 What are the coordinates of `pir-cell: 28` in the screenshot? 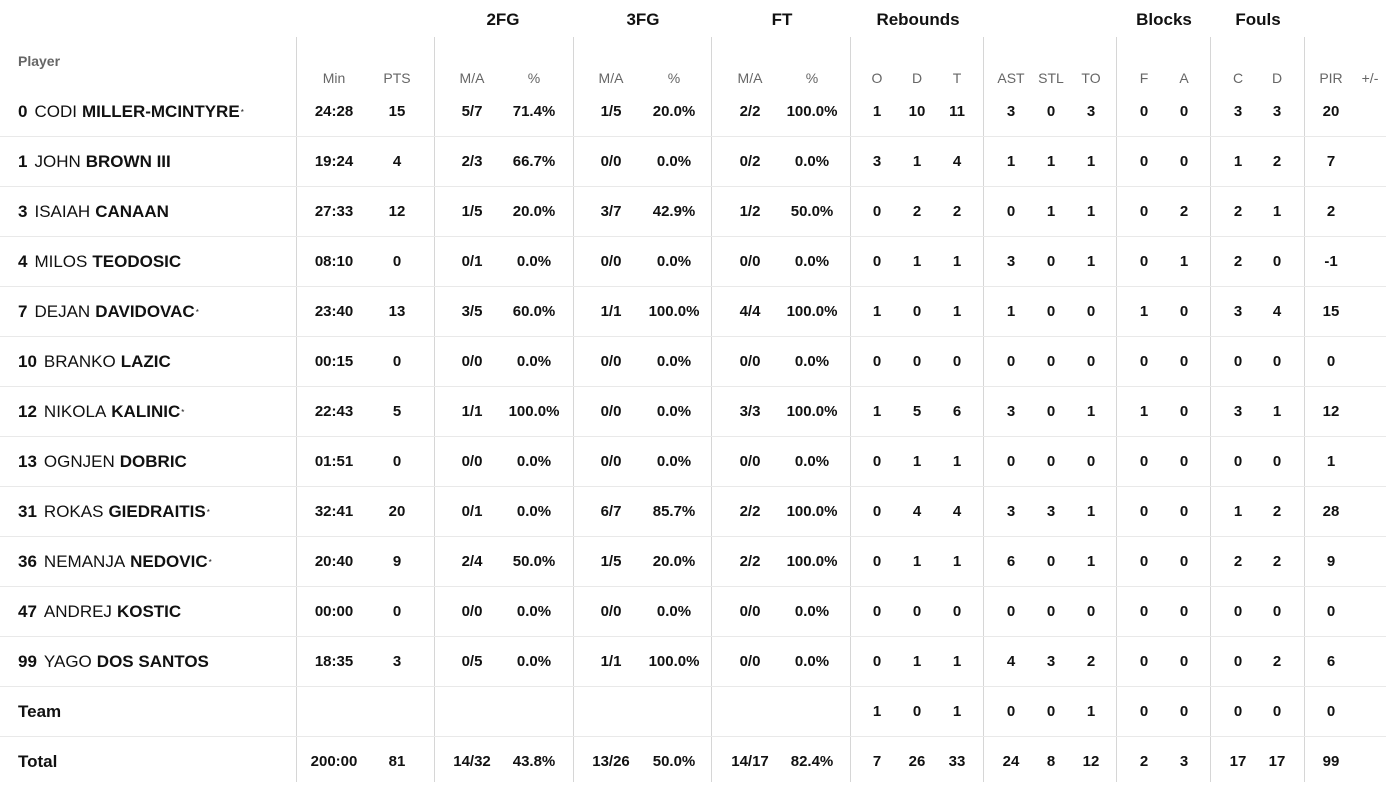 It's located at (1331, 511).